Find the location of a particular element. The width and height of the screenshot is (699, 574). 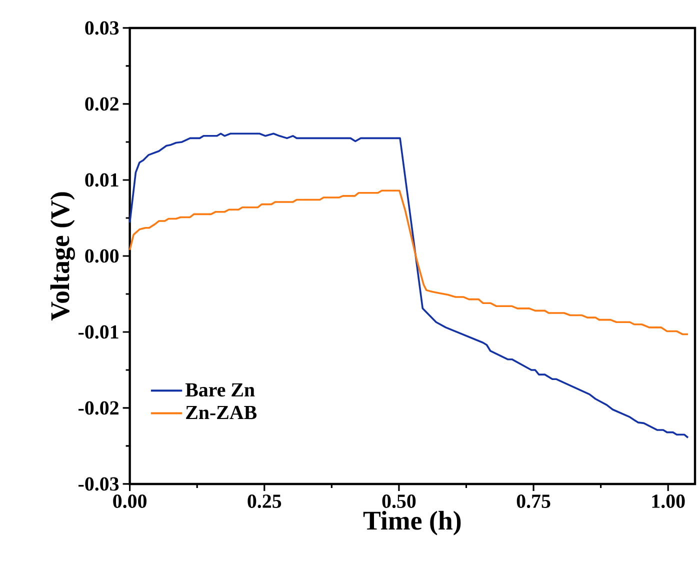

x-tick-label: 0.75 is located at coordinates (533, 501).